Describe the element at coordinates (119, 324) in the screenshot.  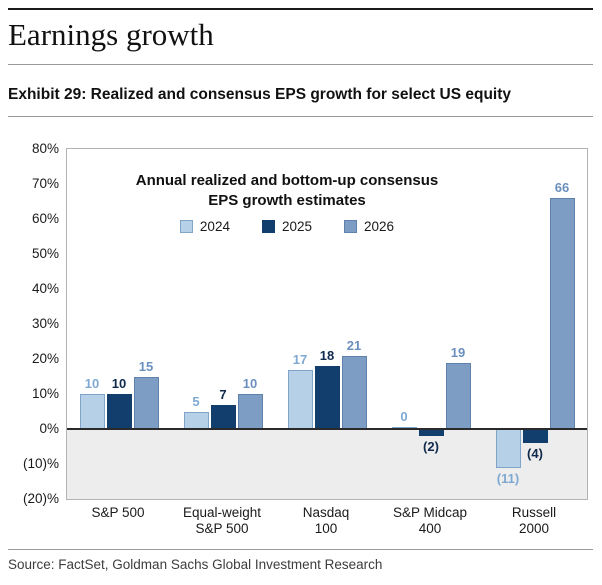
I see `bar-group: 10 10 15` at that location.